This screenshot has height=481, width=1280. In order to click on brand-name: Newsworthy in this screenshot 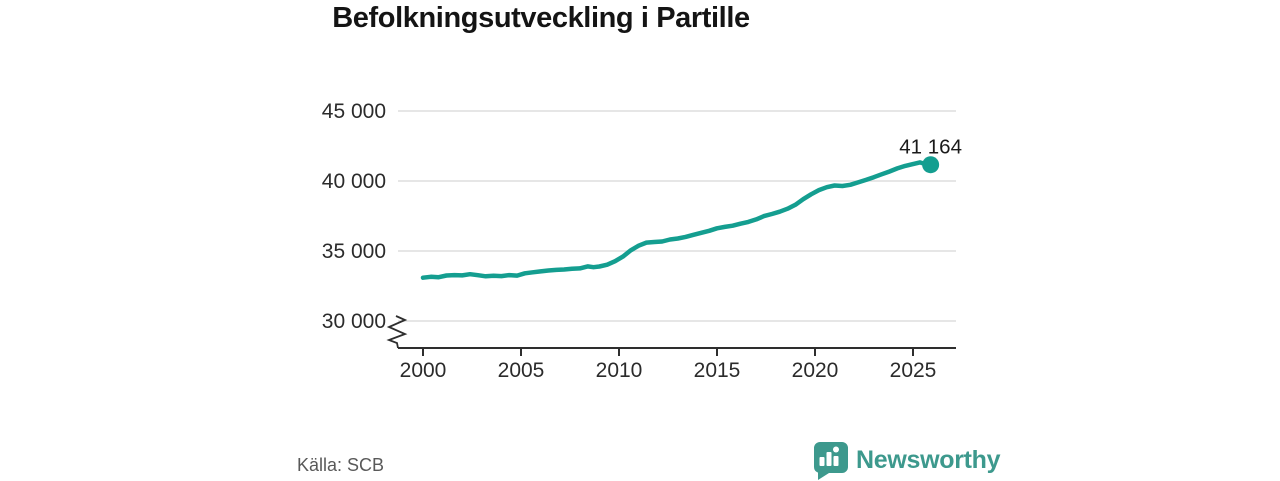, I will do `click(928, 459)`.